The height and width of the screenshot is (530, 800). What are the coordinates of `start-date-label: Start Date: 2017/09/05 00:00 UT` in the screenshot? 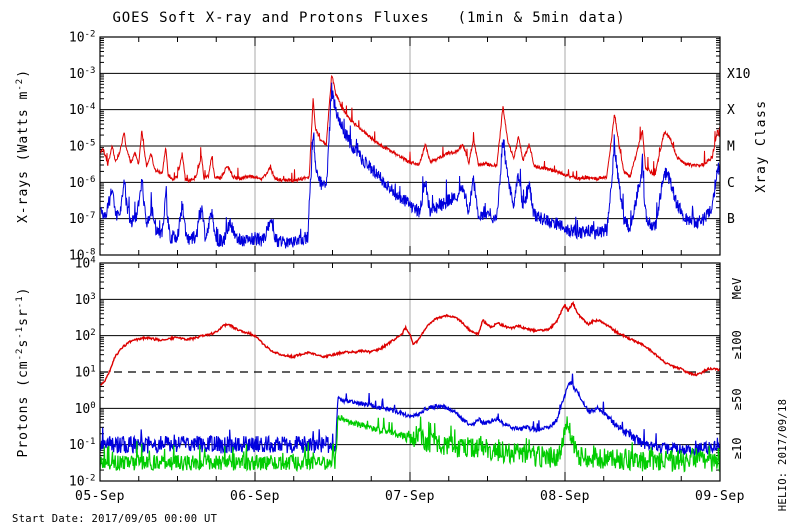 It's located at (115, 519).